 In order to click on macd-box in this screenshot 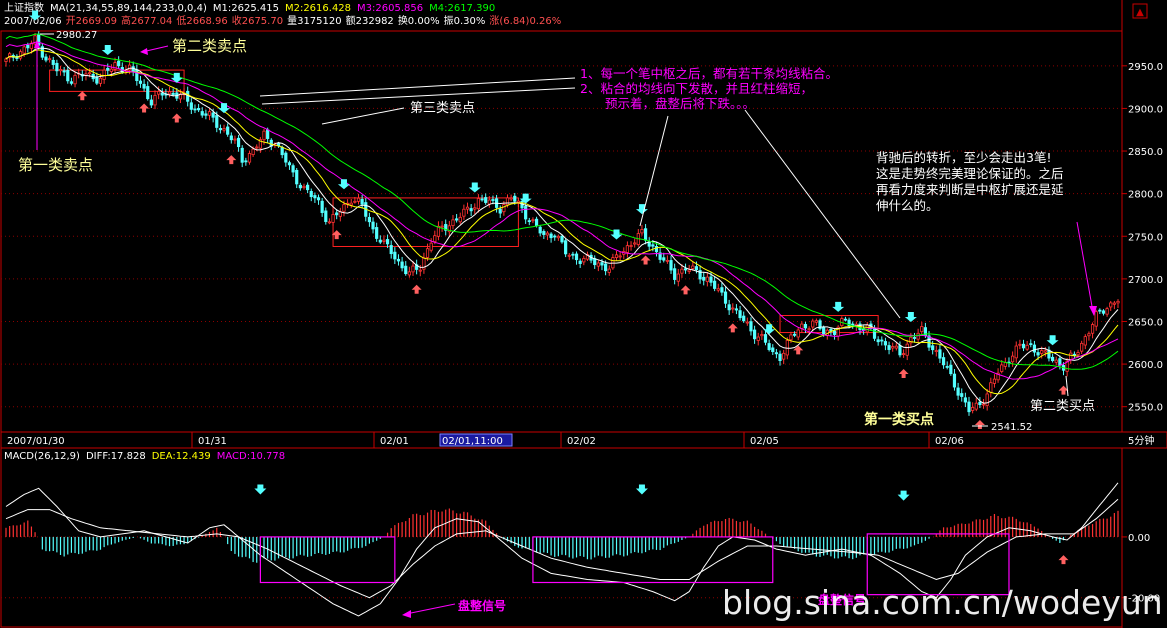, I will do `click(327, 560)`.